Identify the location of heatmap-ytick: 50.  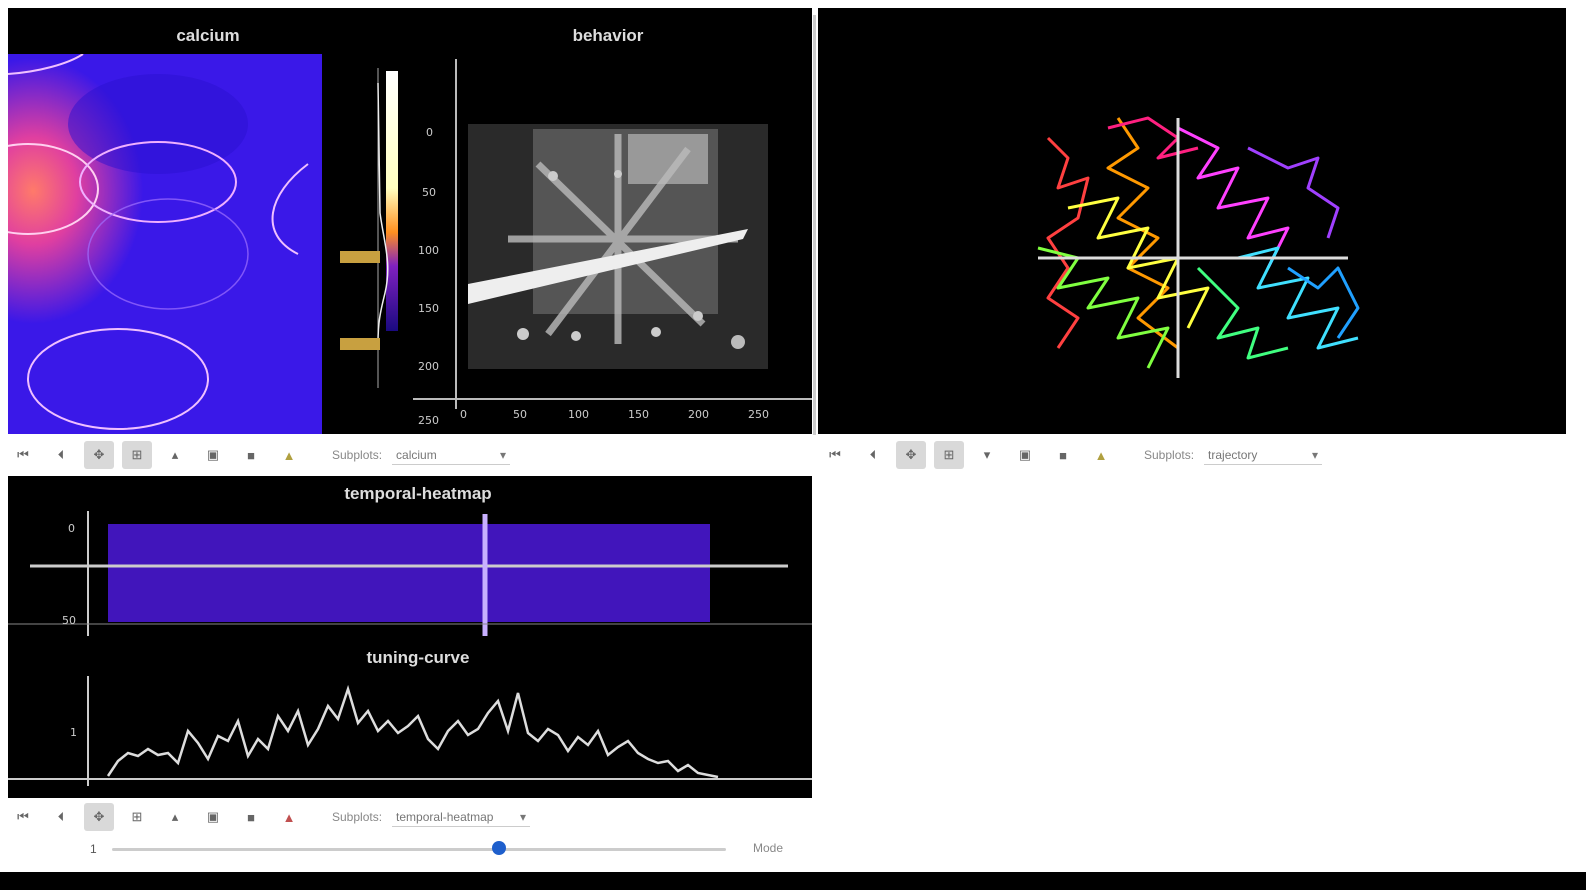
(69, 620).